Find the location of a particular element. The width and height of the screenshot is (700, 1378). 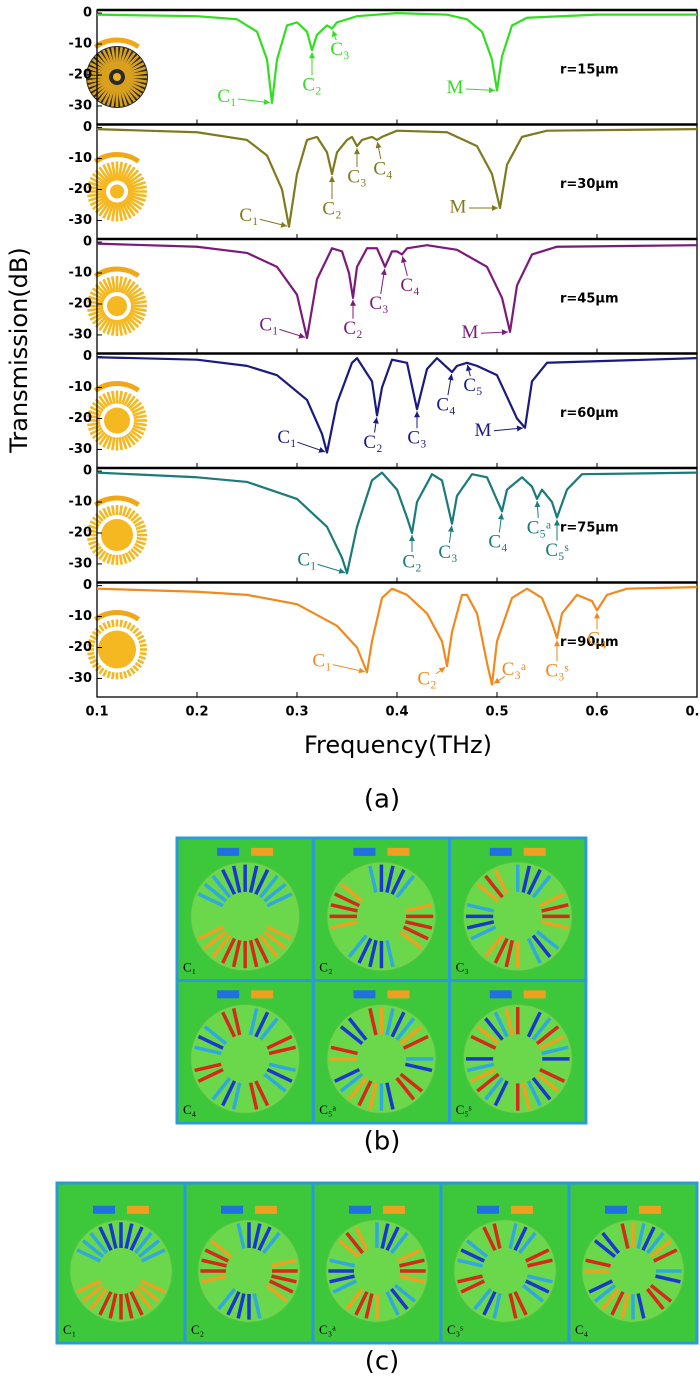

annotation: C₁ is located at coordinates (286, 437).